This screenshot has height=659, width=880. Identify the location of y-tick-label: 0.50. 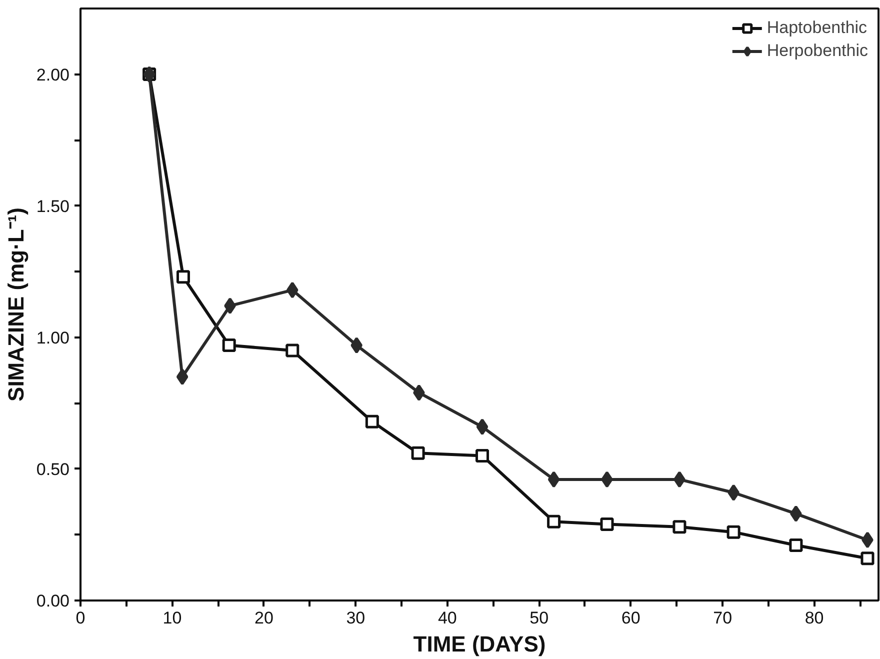
(53, 469).